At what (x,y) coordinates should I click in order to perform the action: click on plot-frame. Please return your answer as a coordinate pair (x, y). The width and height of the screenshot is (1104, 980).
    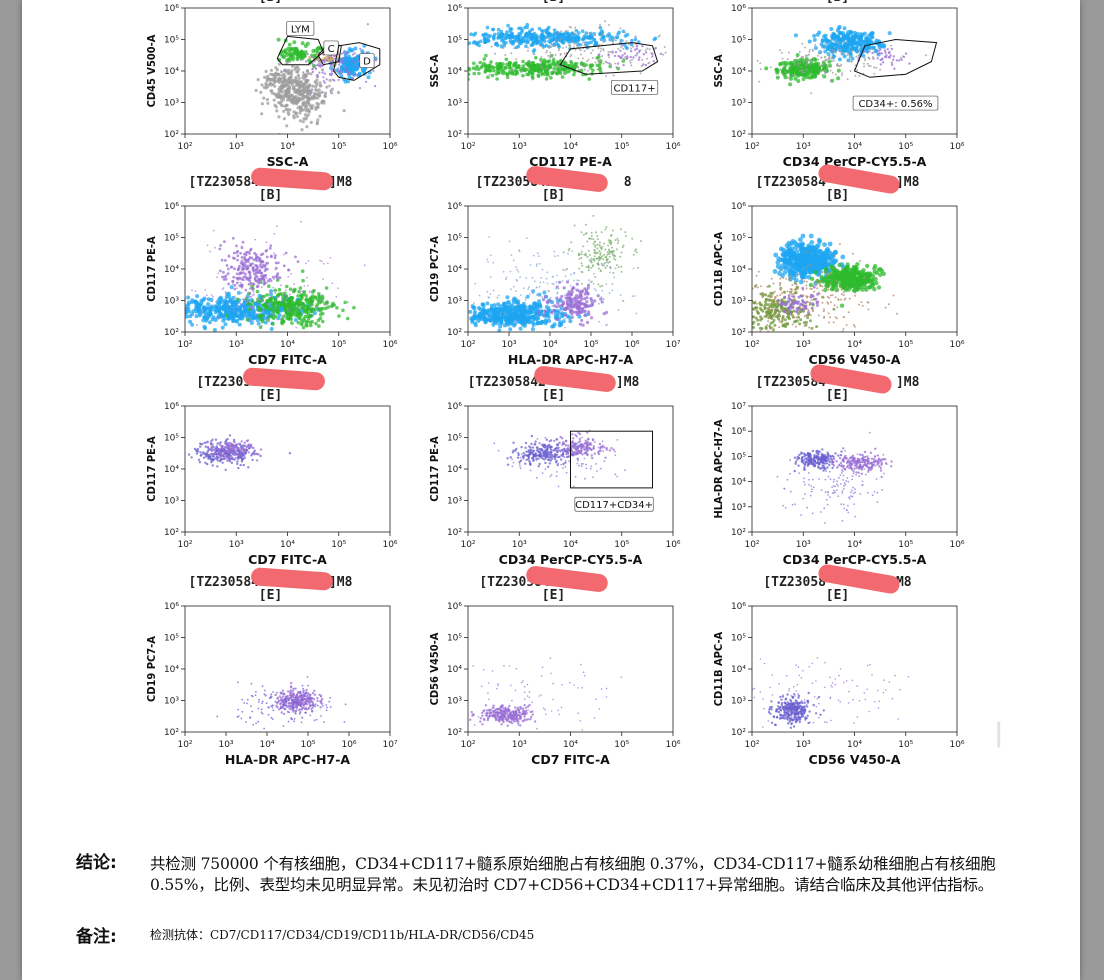
    Looking at the image, I should click on (854, 669).